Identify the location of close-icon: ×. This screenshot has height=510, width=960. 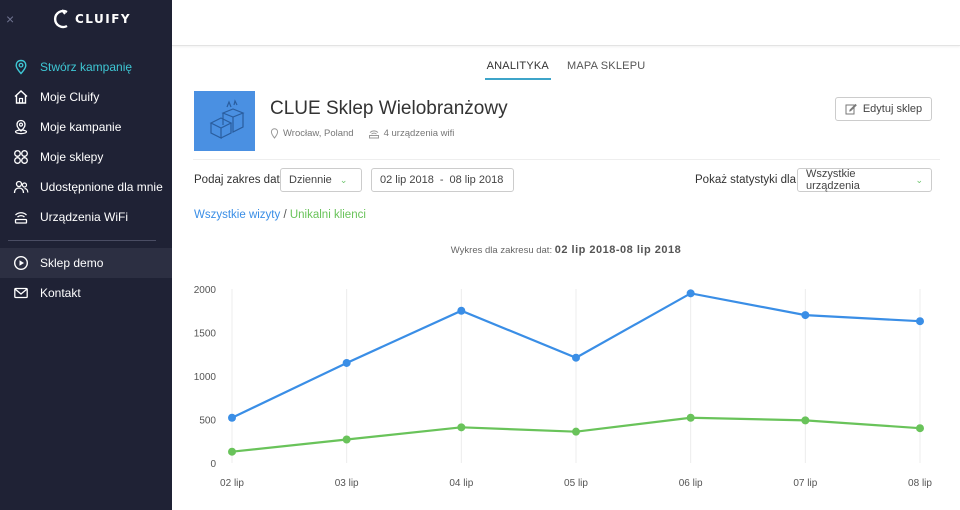
(10, 19).